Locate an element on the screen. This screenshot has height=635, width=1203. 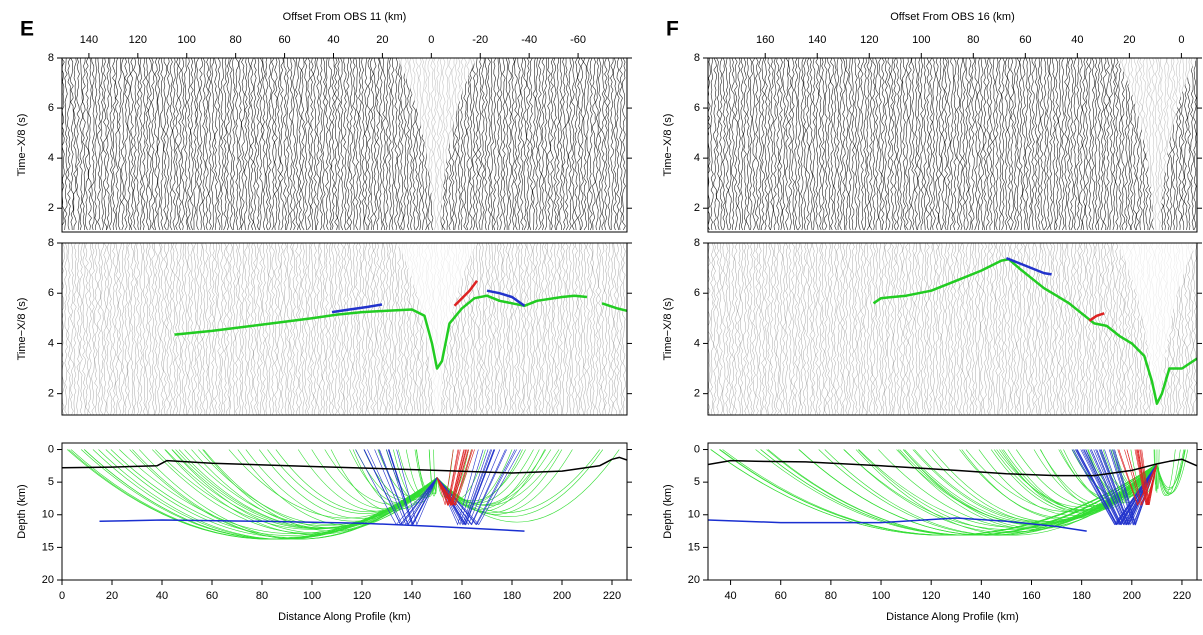
plot-area is located at coordinates (953, 329).